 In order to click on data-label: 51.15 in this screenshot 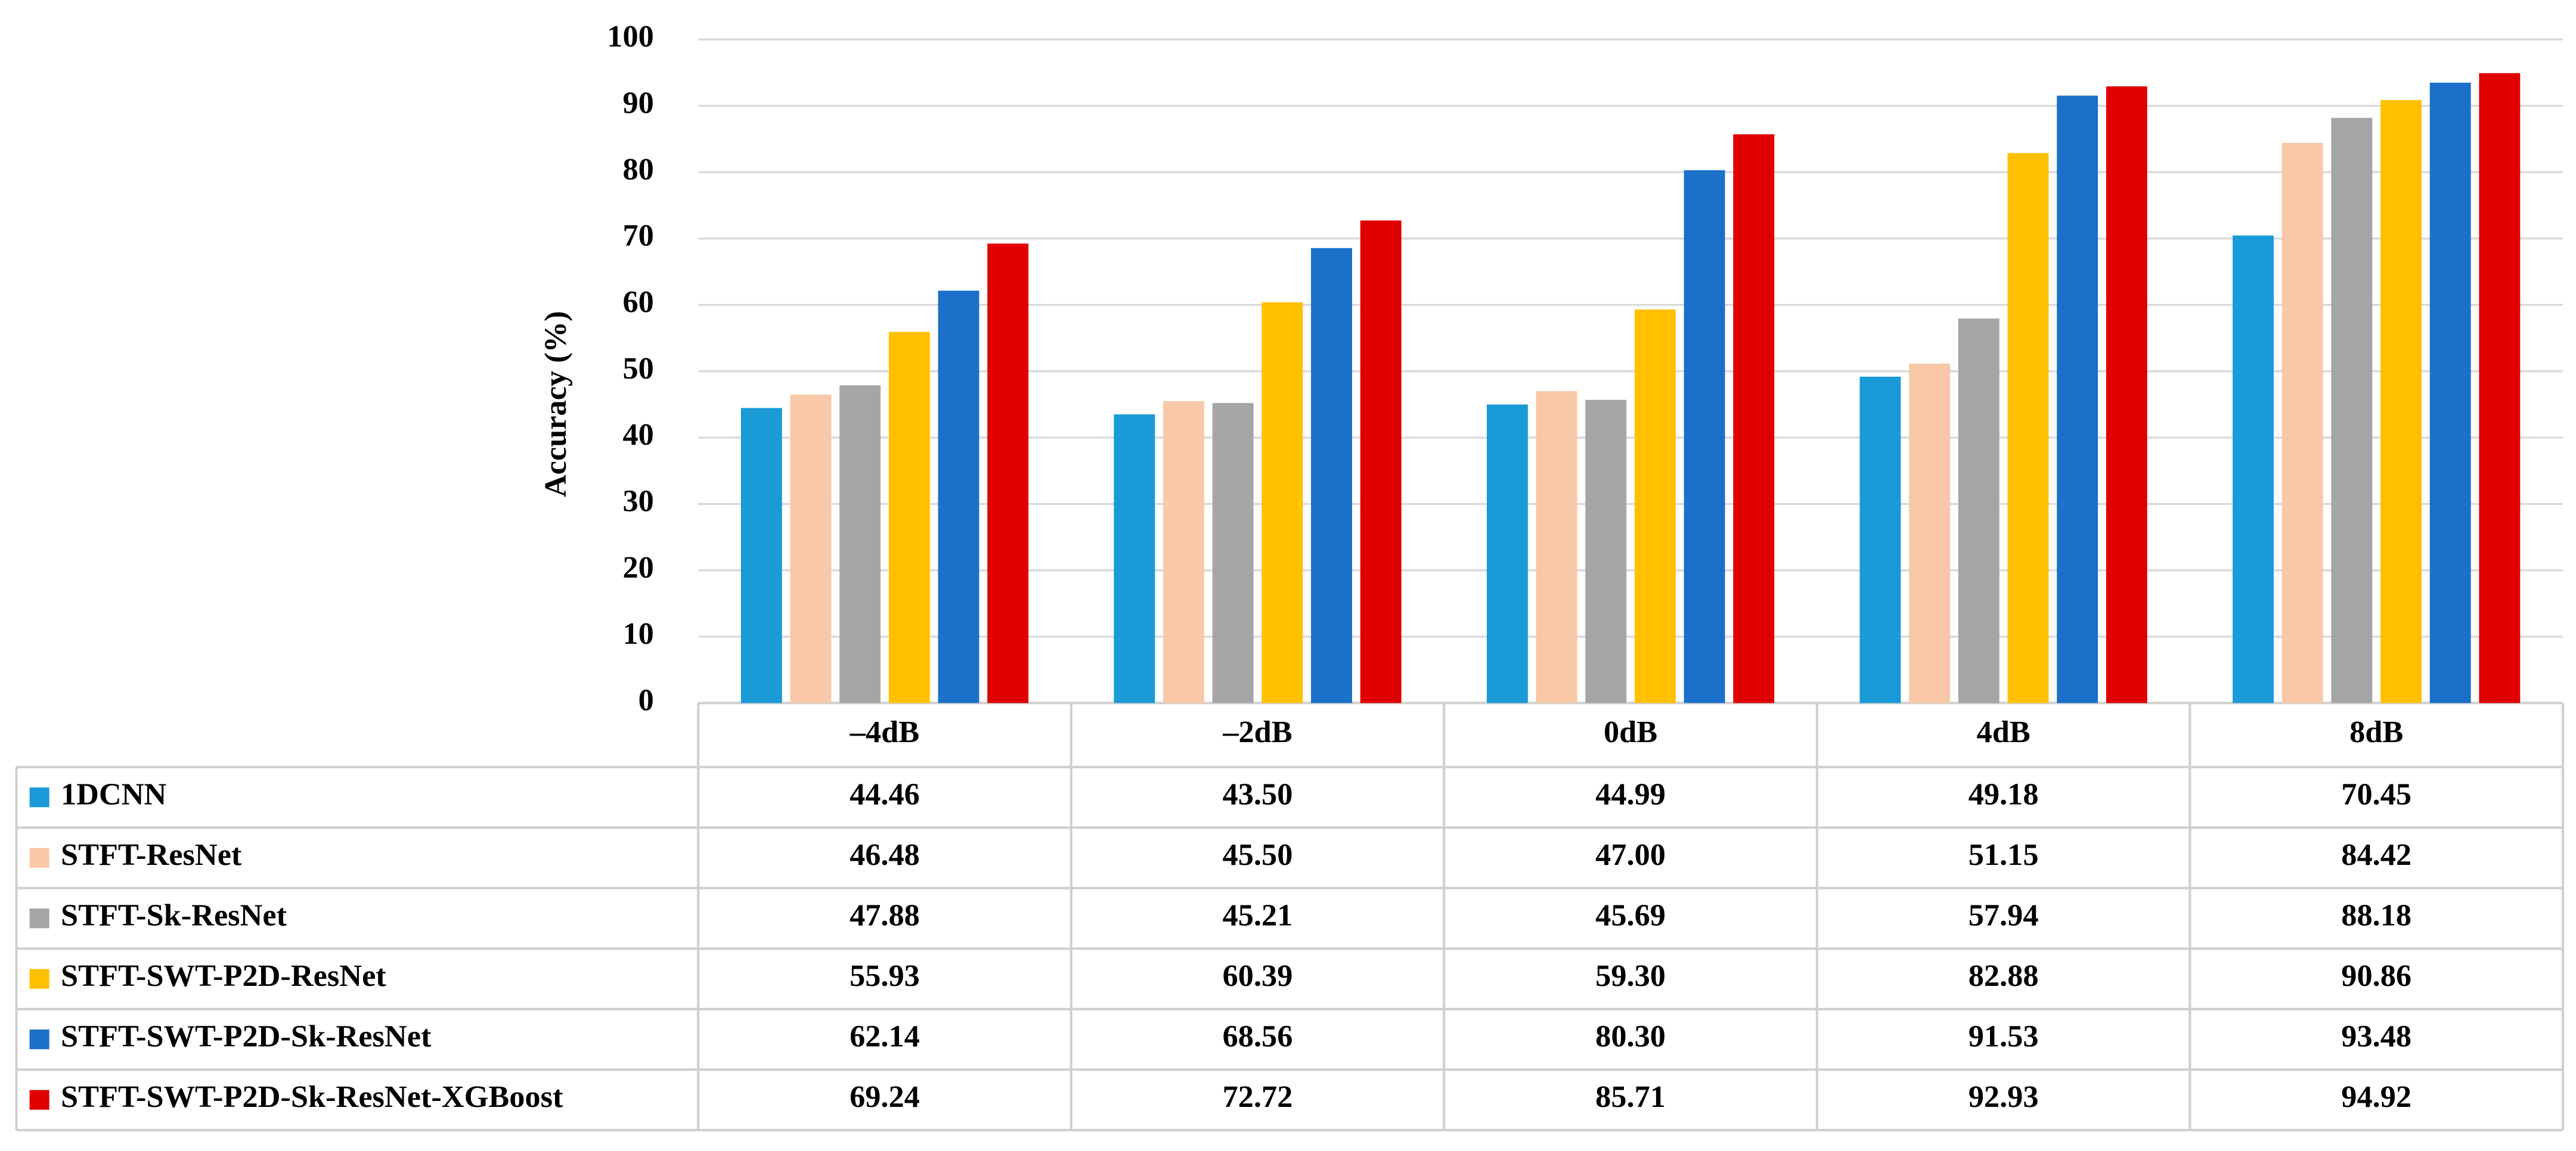, I will do `click(2004, 854)`.